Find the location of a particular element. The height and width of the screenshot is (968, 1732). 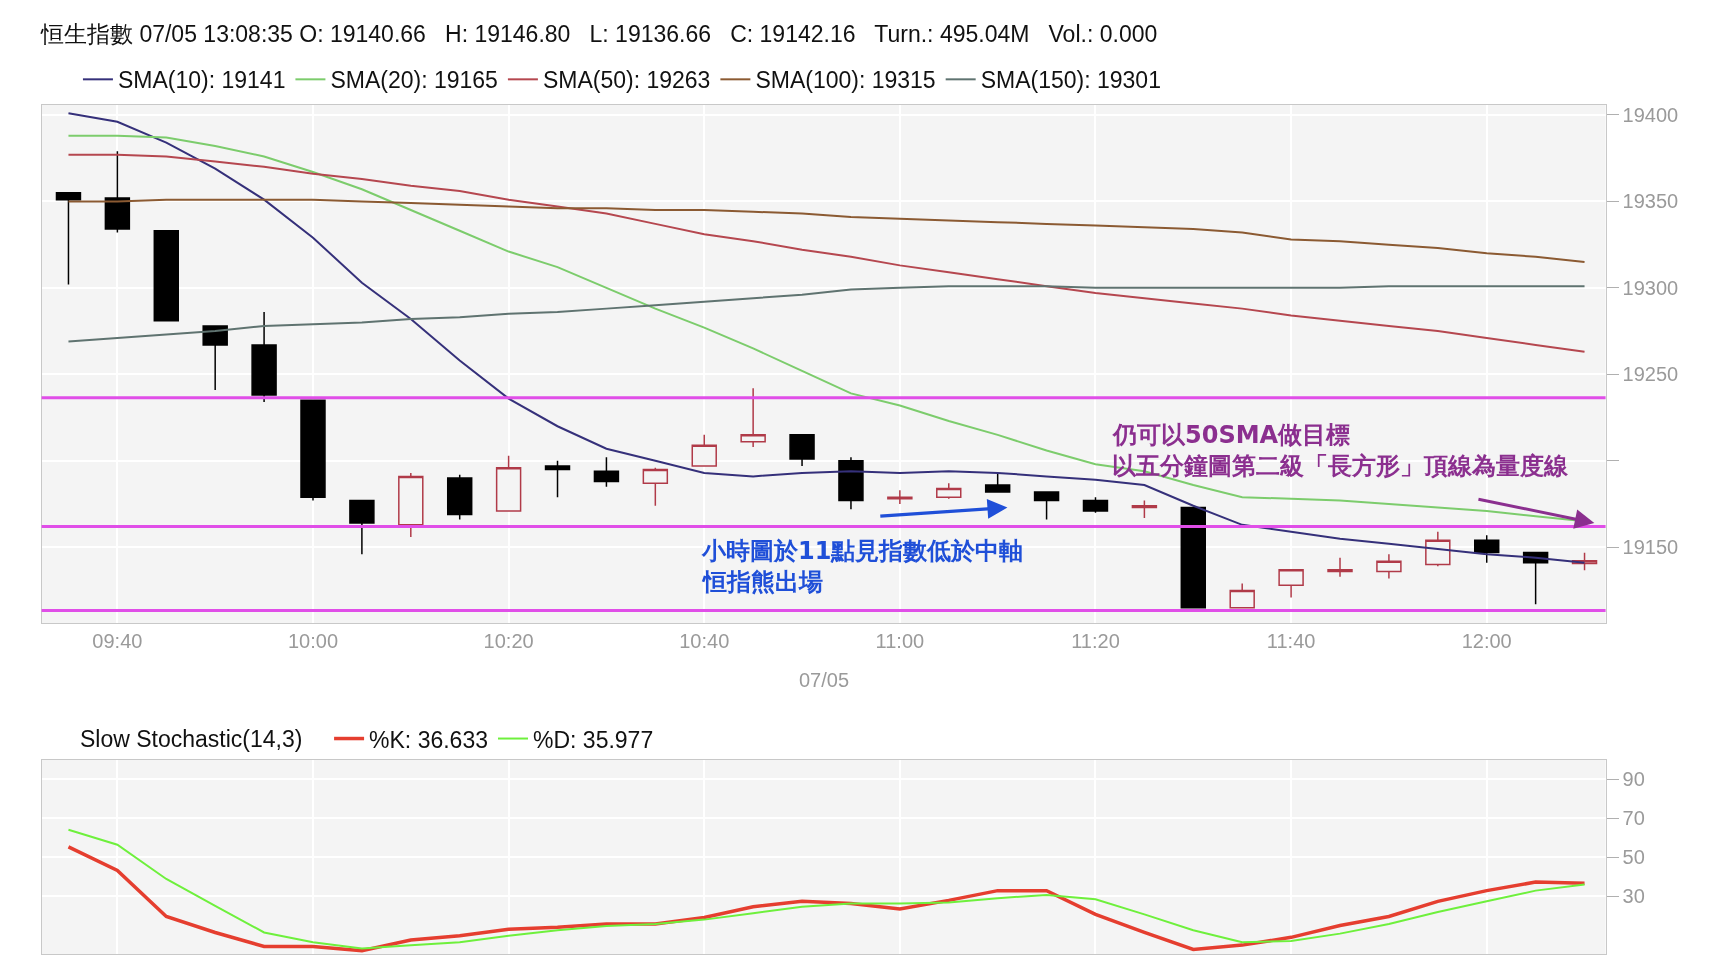

chart-title: Slow Stochastic(14,3) is located at coordinates (191, 739).